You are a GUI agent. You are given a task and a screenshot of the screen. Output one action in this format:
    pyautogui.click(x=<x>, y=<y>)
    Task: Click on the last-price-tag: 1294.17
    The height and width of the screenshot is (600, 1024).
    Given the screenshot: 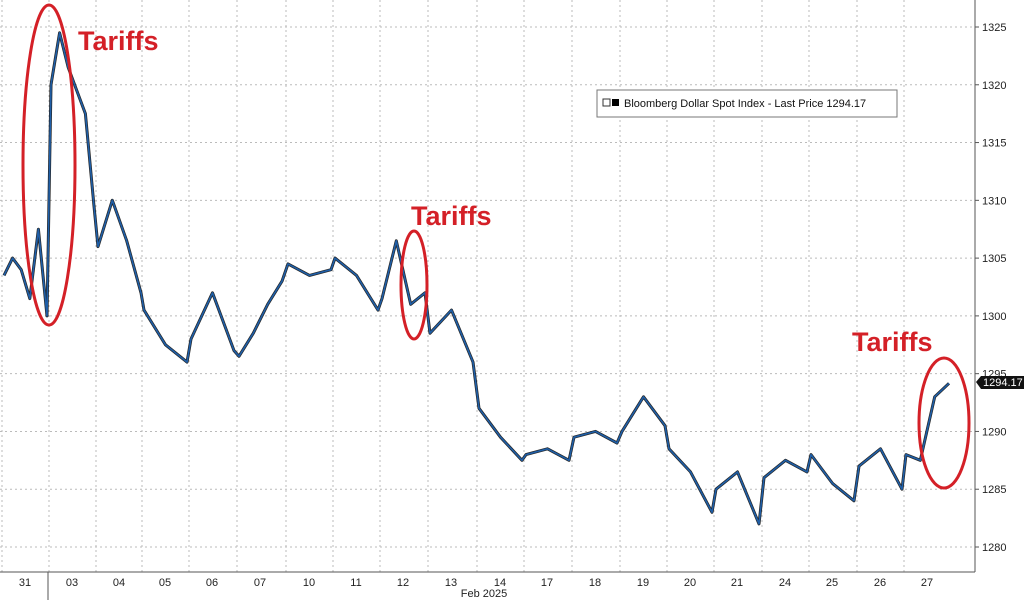 What is the action you would take?
    pyautogui.click(x=1000, y=382)
    